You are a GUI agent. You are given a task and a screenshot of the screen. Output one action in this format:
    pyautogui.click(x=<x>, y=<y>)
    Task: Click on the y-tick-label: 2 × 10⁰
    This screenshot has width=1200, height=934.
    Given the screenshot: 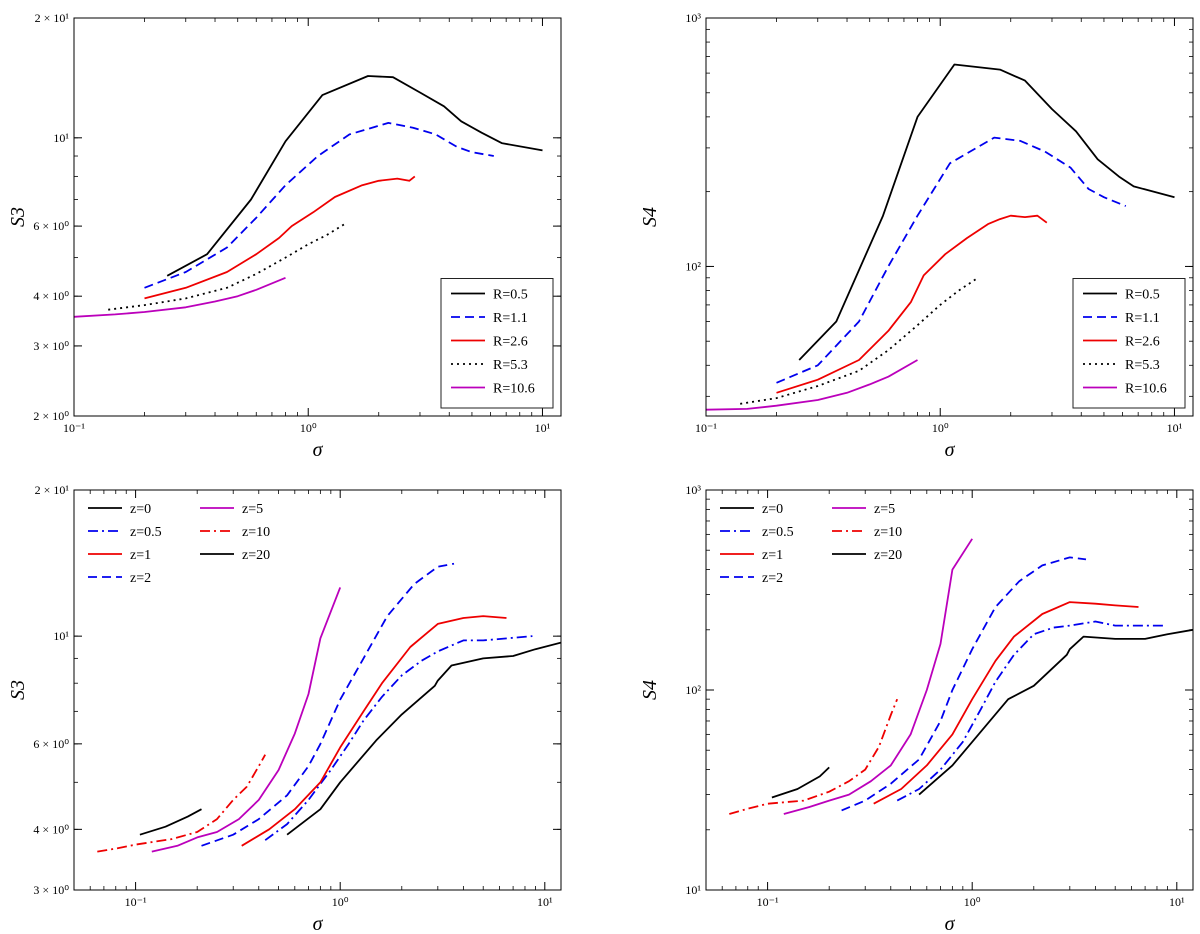 What is the action you would take?
    pyautogui.click(x=51, y=416)
    